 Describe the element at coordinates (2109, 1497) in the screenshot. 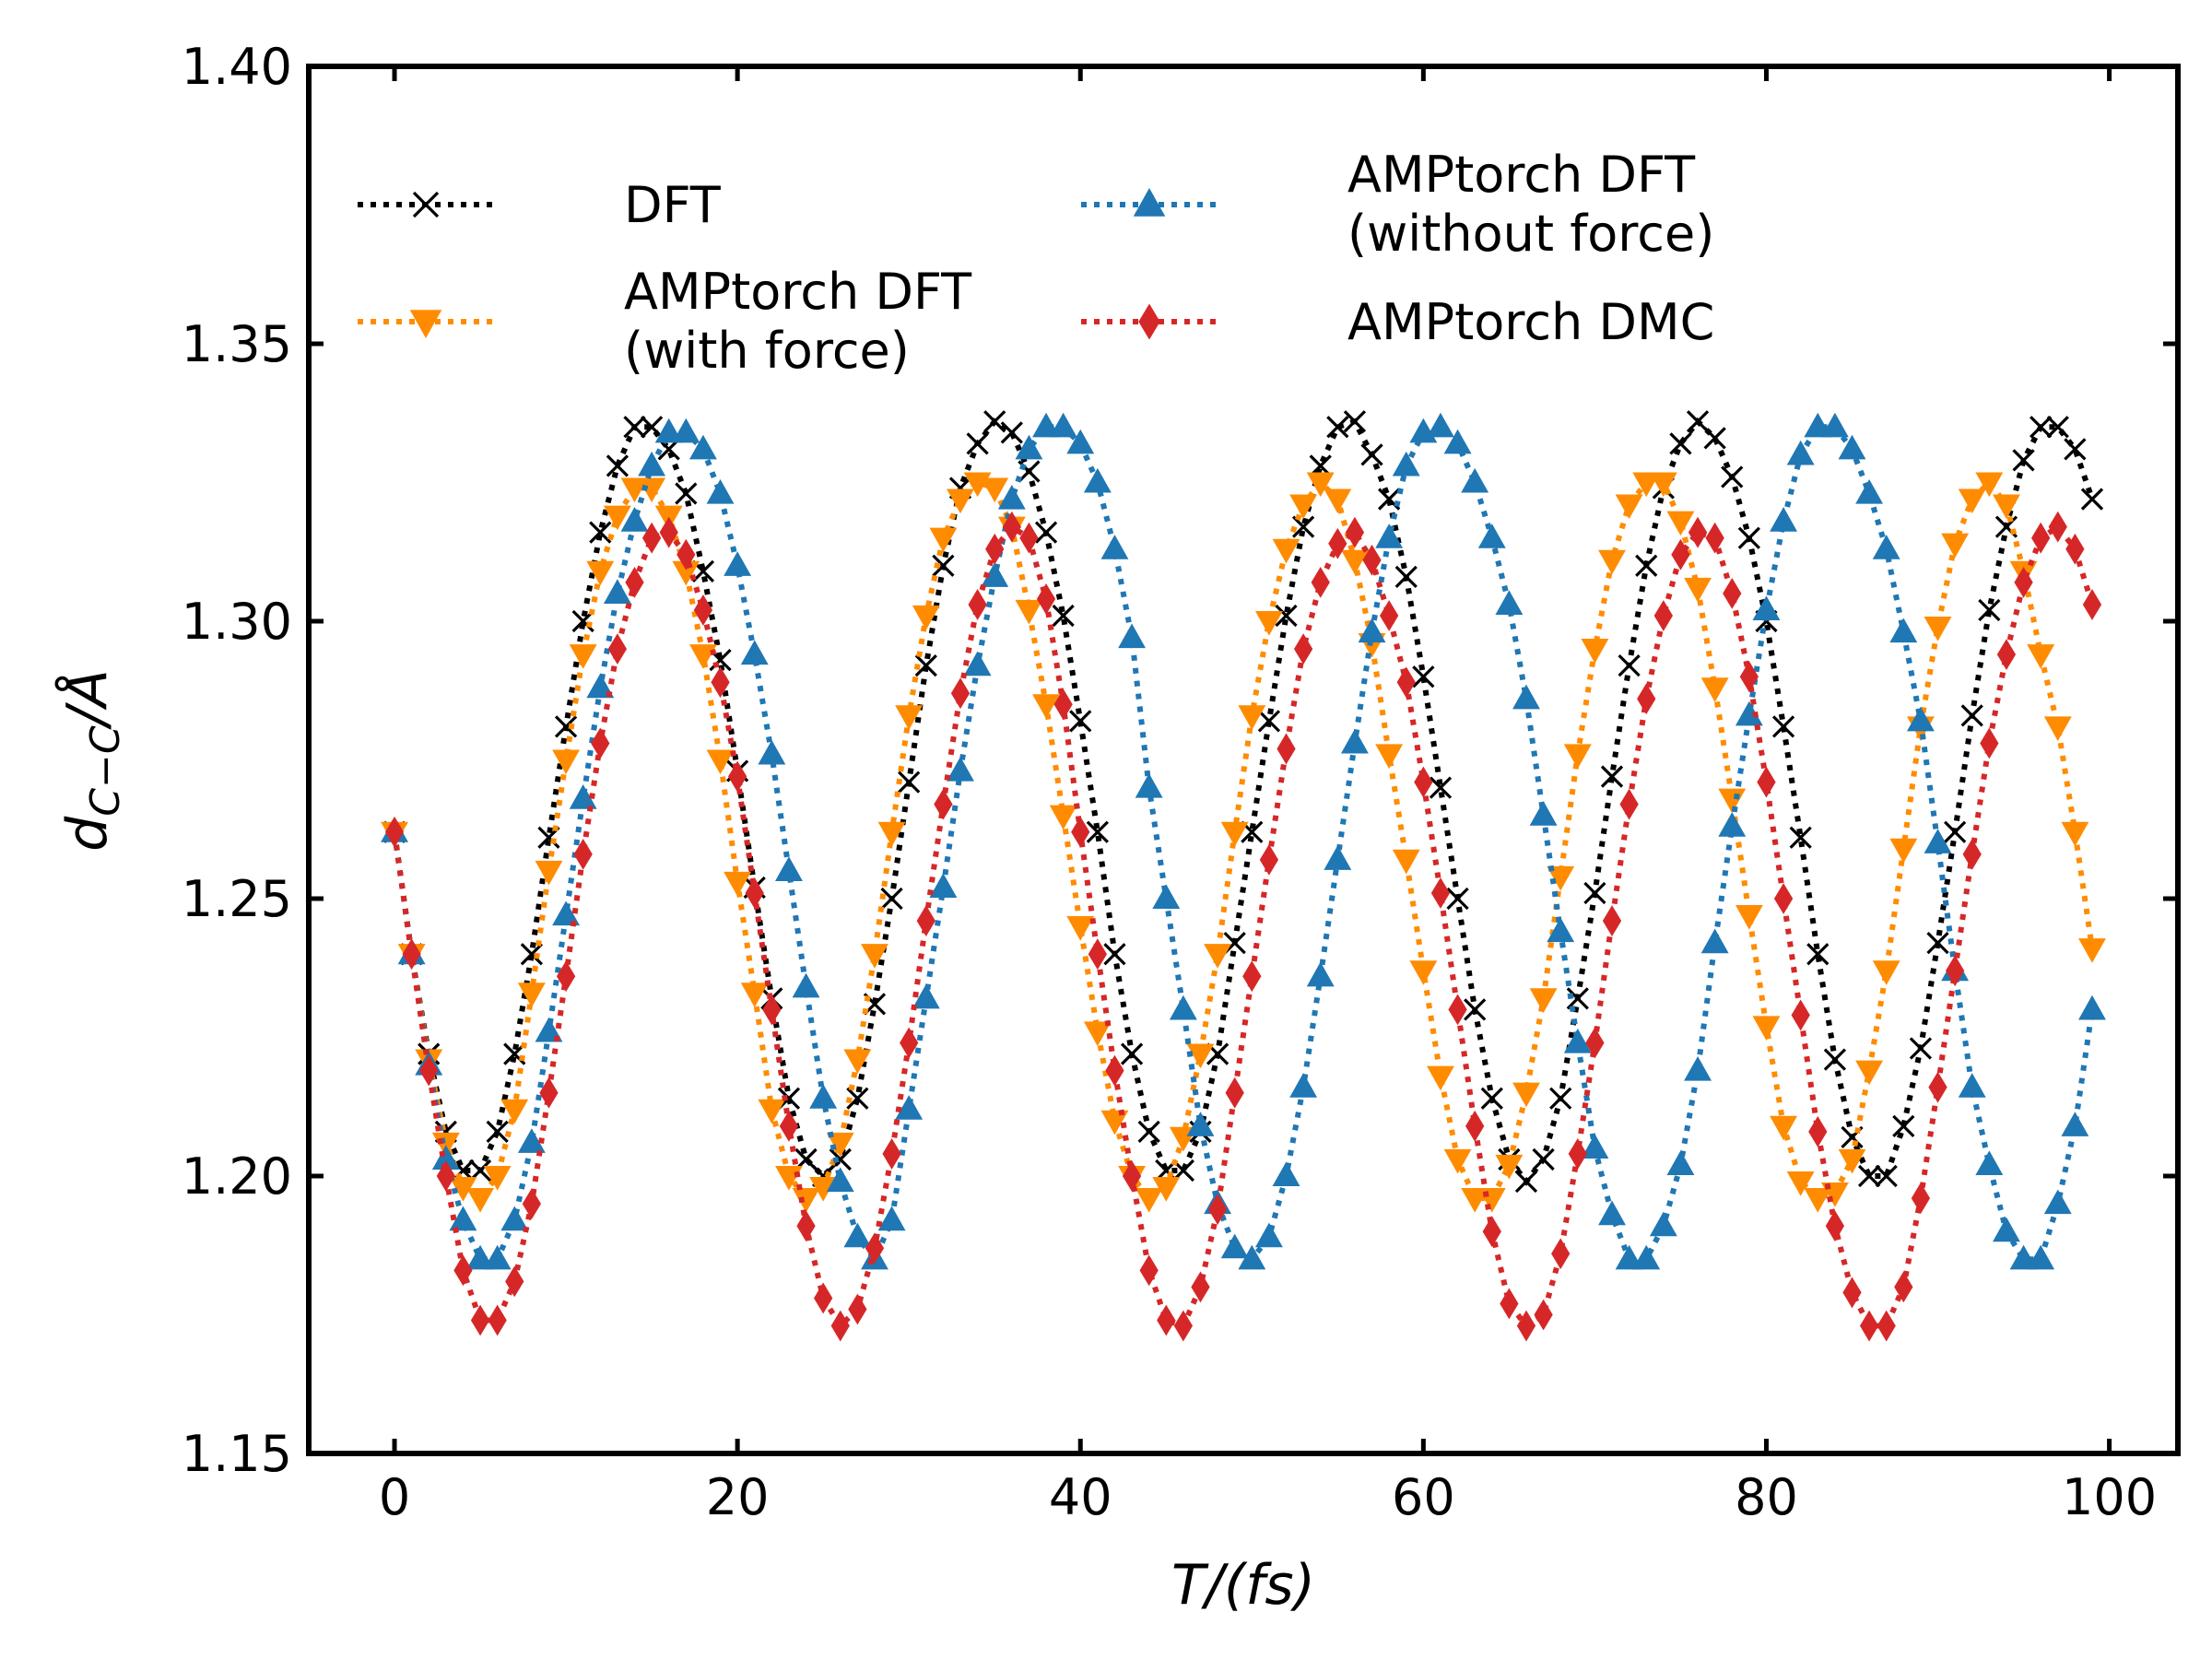

I see `x-tick-label: 100` at that location.